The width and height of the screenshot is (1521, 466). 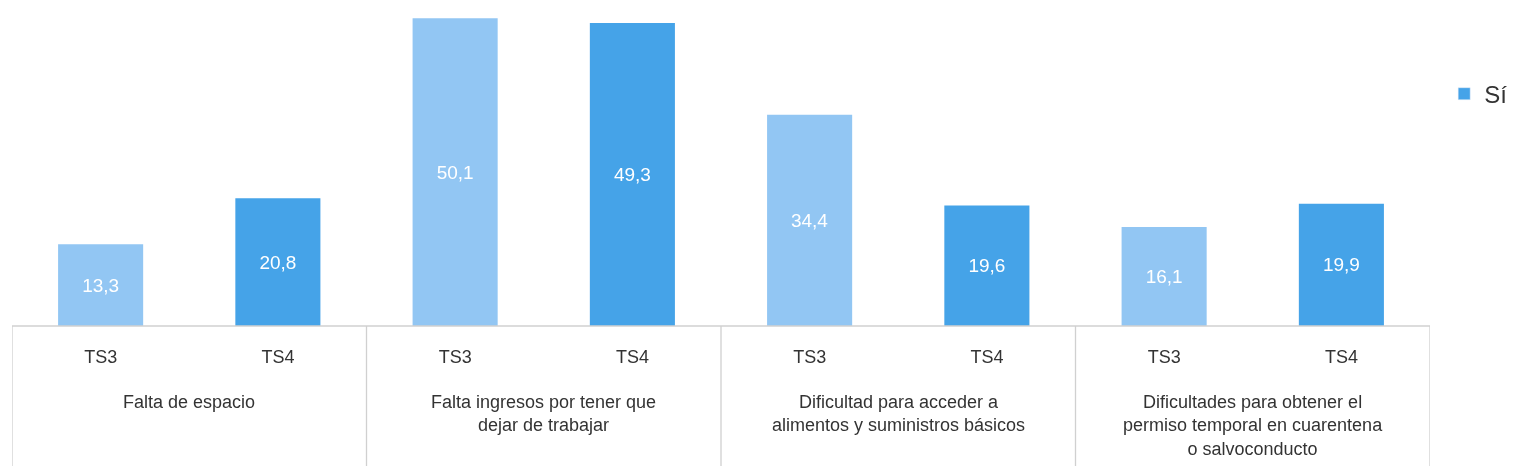 What do you see at coordinates (189, 402) in the screenshot?
I see `text: Falta de espacio` at bounding box center [189, 402].